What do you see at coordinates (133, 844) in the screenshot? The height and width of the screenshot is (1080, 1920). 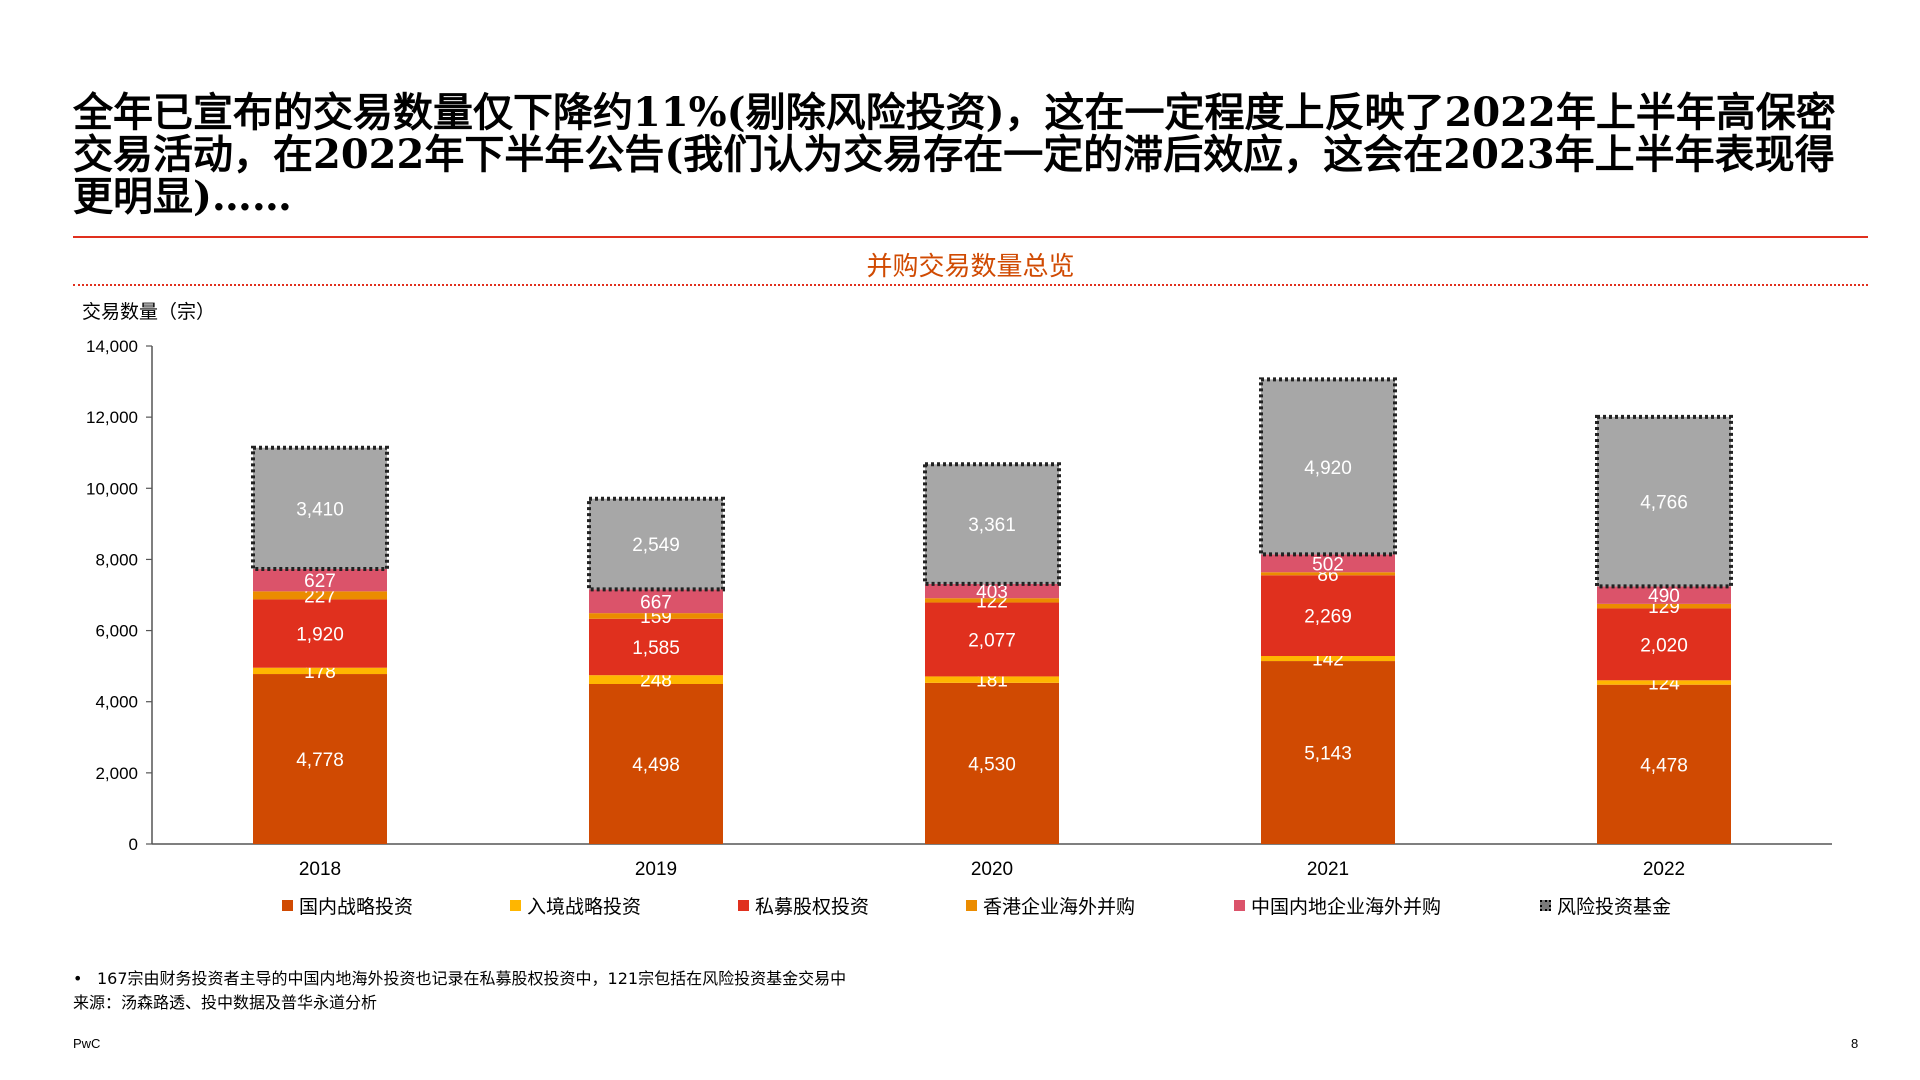 I see `y-tick-label: 0` at bounding box center [133, 844].